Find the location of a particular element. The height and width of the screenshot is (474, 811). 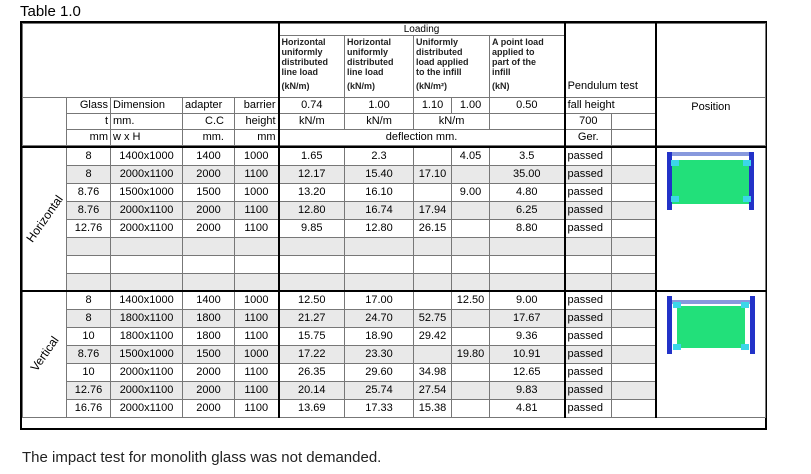

defl-2-cell: 18.90 is located at coordinates (379, 336).